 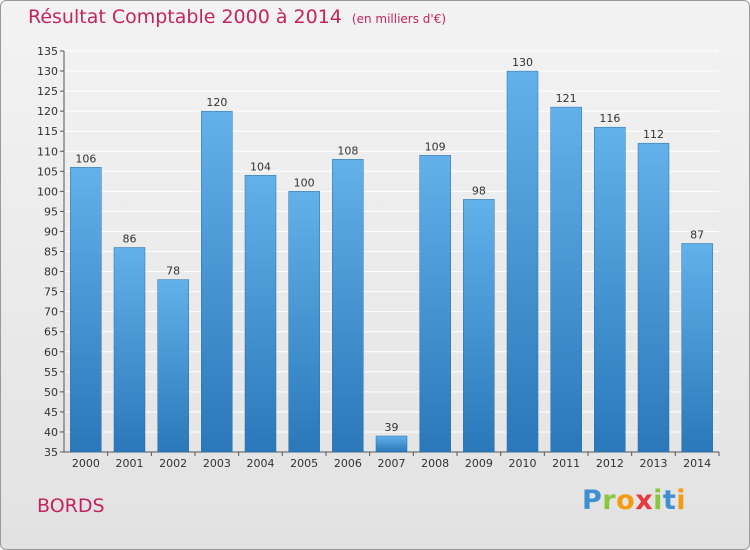 What do you see at coordinates (435, 146) in the screenshot?
I see `value-label: 109` at bounding box center [435, 146].